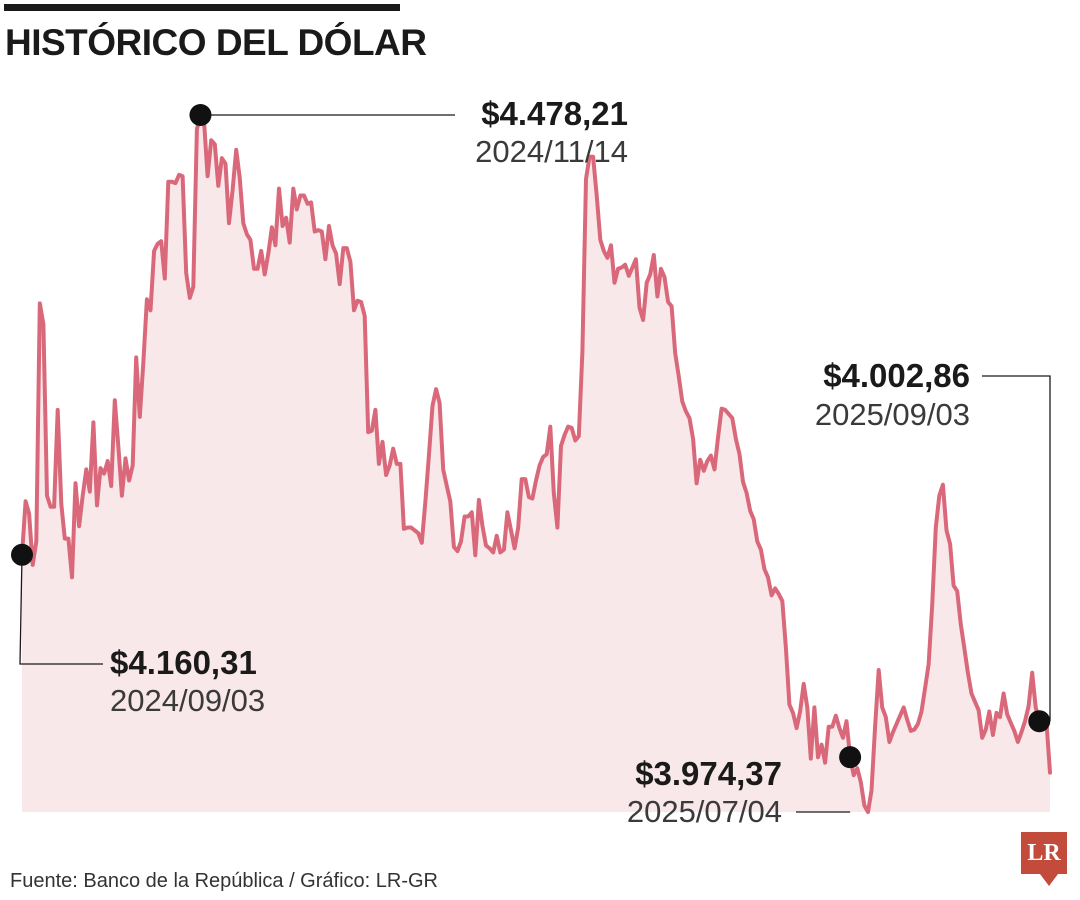 Image resolution: width=1080 pixels, height=900 pixels. I want to click on annotation-marker-first, so click(22, 554).